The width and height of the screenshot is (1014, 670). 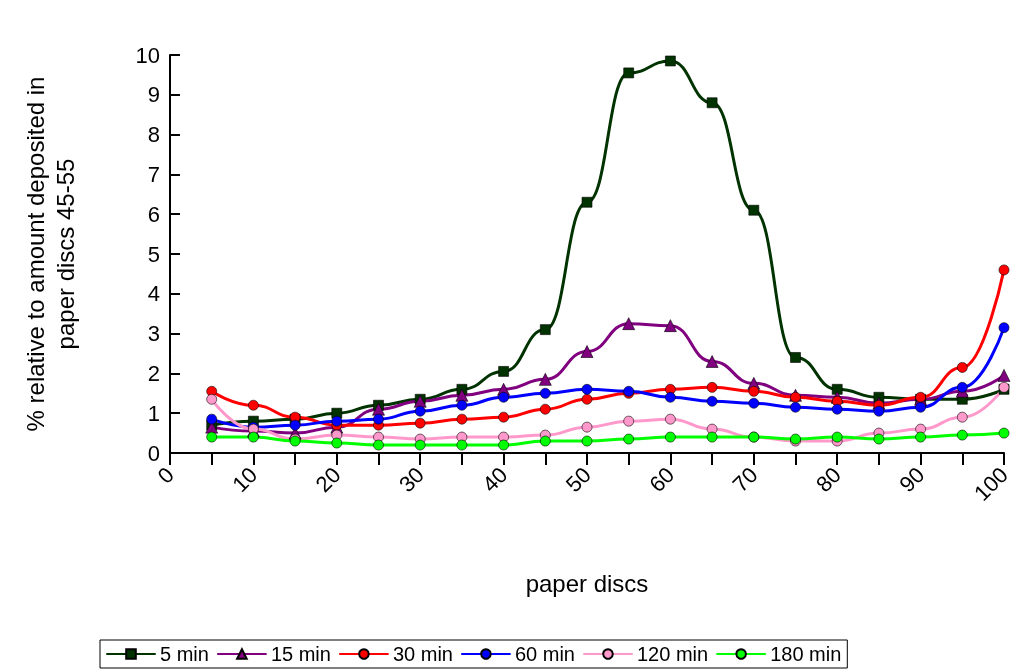 I want to click on legend-label: 180 min, so click(x=806, y=654).